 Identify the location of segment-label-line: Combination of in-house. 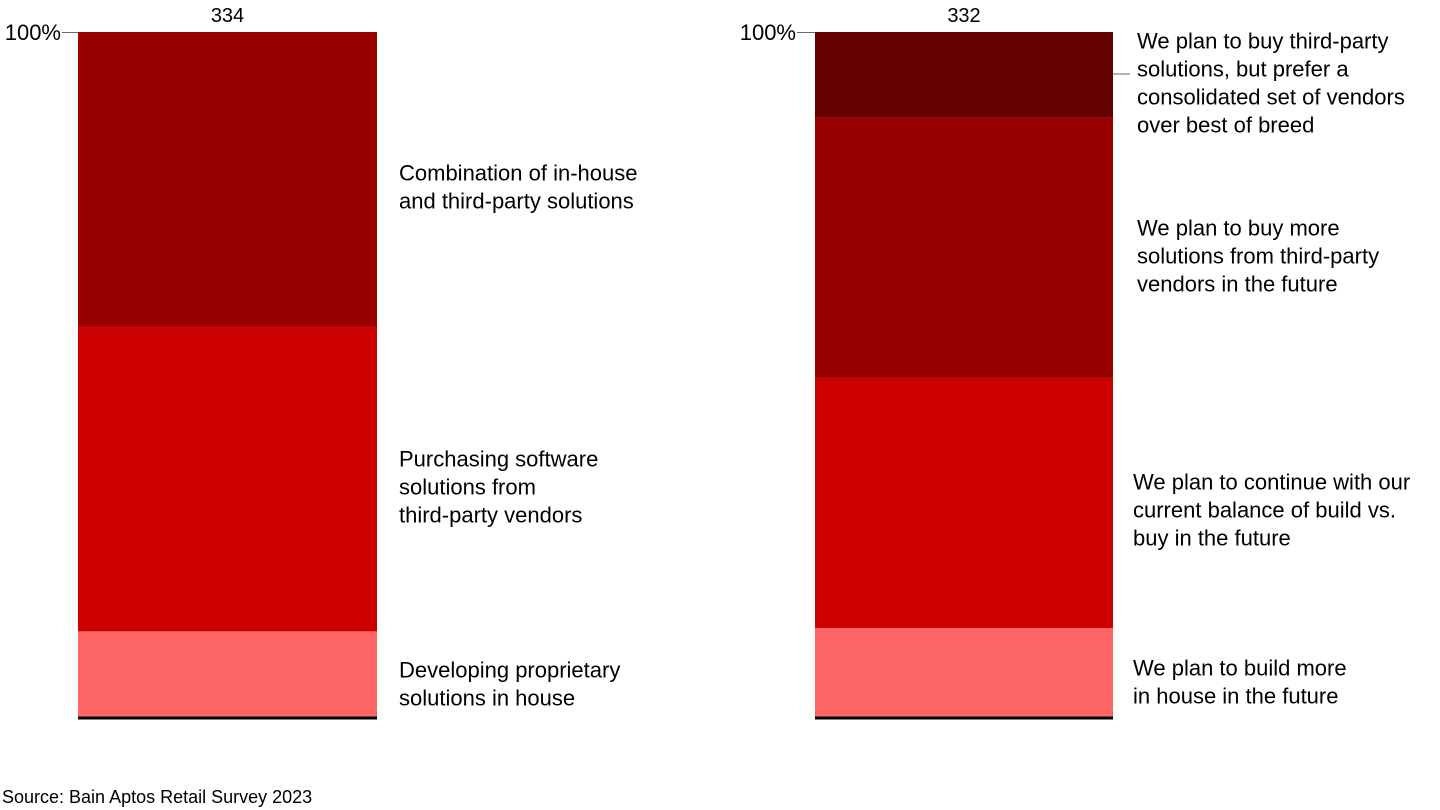
(518, 173).